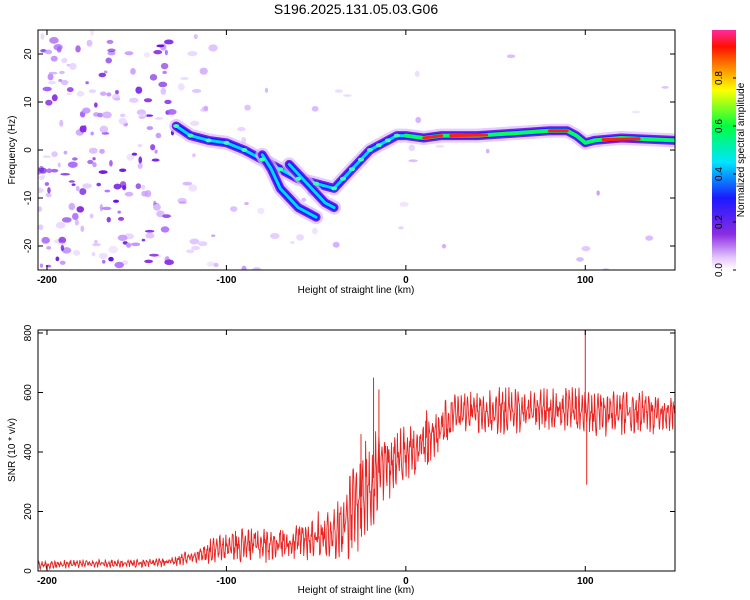 This screenshot has width=750, height=600. What do you see at coordinates (621, 139) in the screenshot?
I see `ridge-red` at bounding box center [621, 139].